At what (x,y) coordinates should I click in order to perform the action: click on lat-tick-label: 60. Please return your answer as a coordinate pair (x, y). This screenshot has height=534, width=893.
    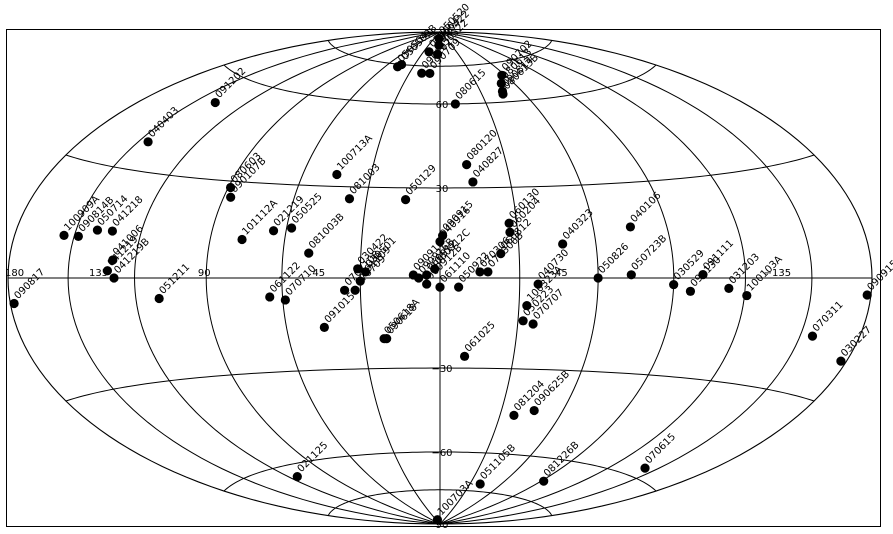
    Looking at the image, I should click on (442, 105).